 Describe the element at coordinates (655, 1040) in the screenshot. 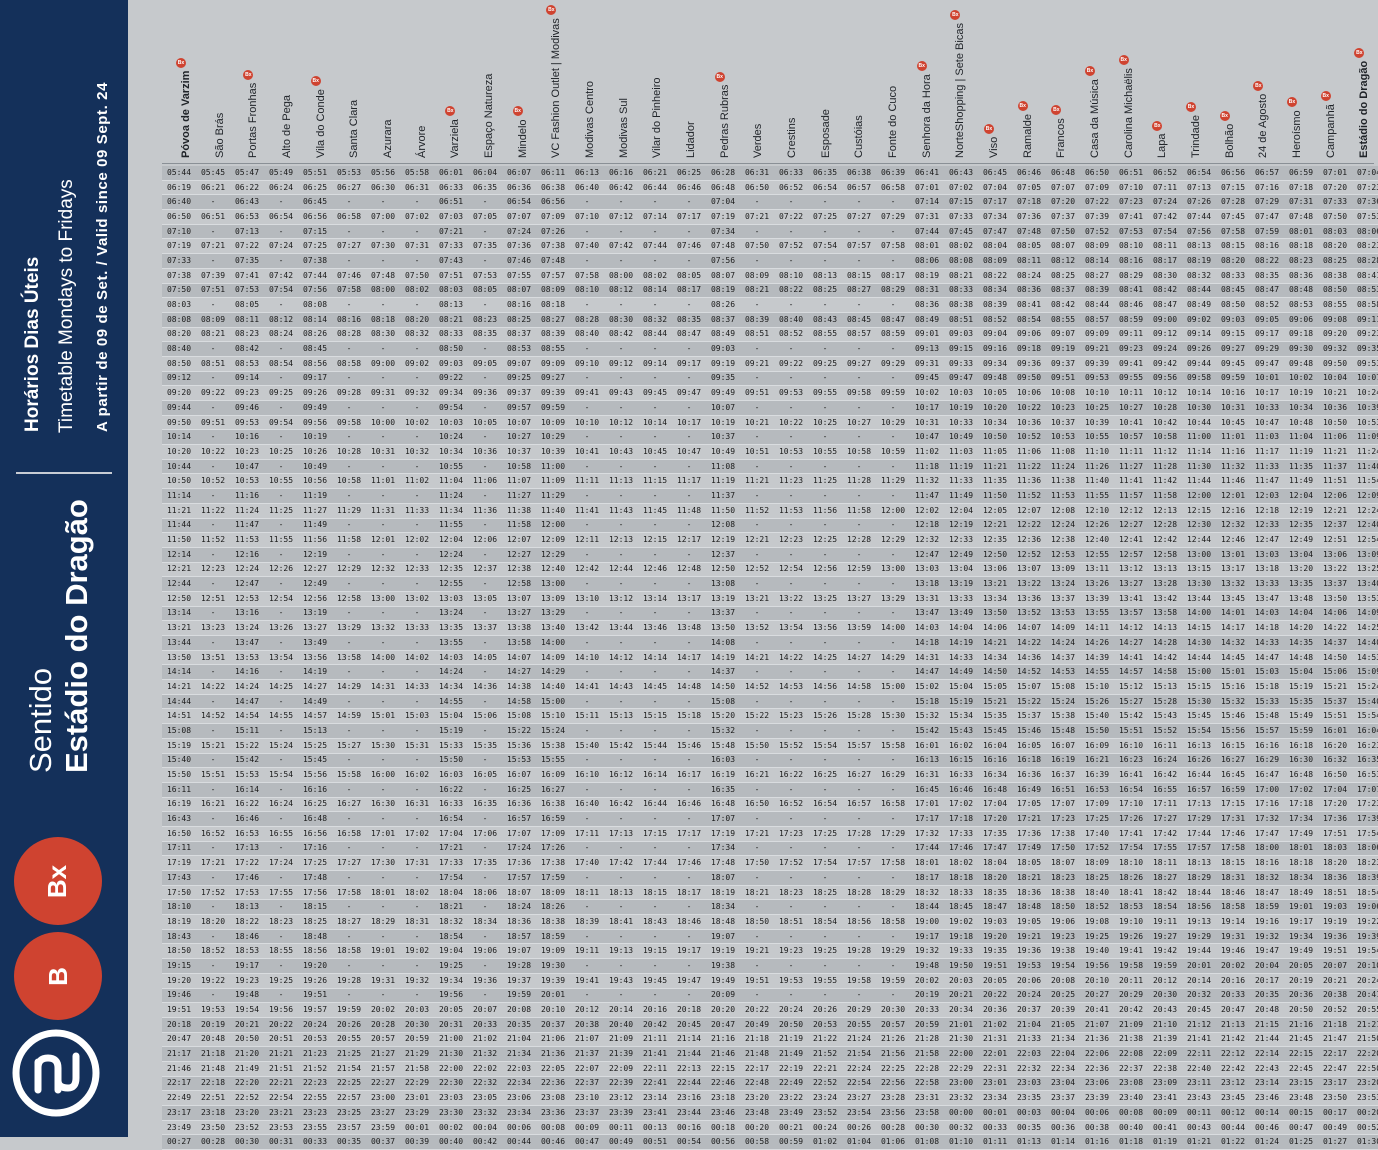

I see `time-cell: 21:11` at that location.